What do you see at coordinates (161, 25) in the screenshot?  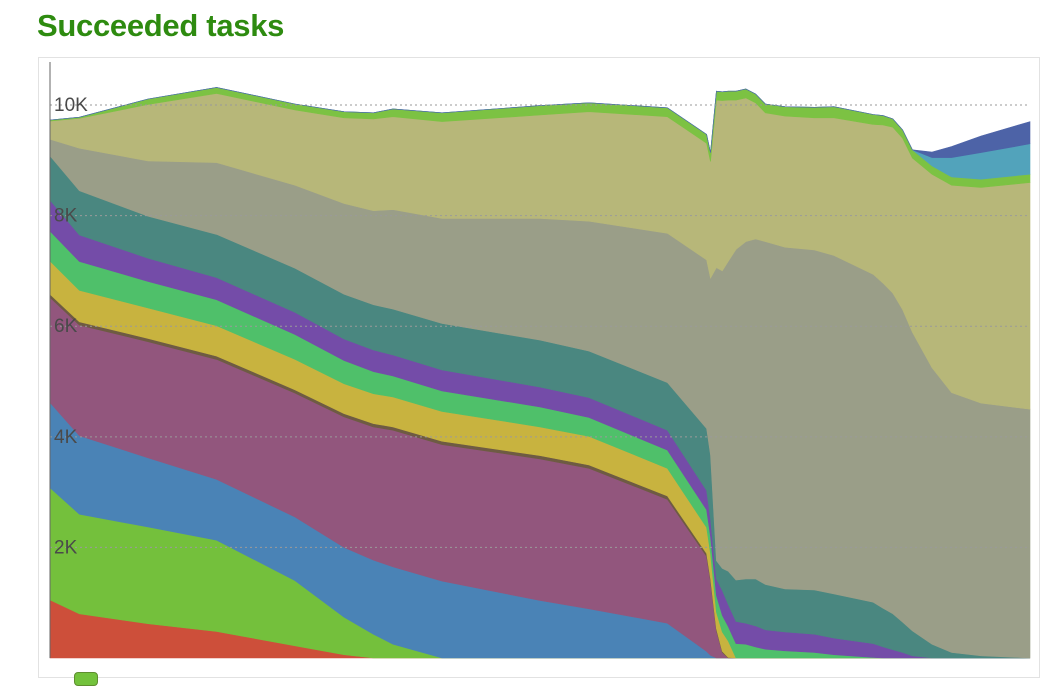 I see `page-title: Succeeded tasks` at bounding box center [161, 25].